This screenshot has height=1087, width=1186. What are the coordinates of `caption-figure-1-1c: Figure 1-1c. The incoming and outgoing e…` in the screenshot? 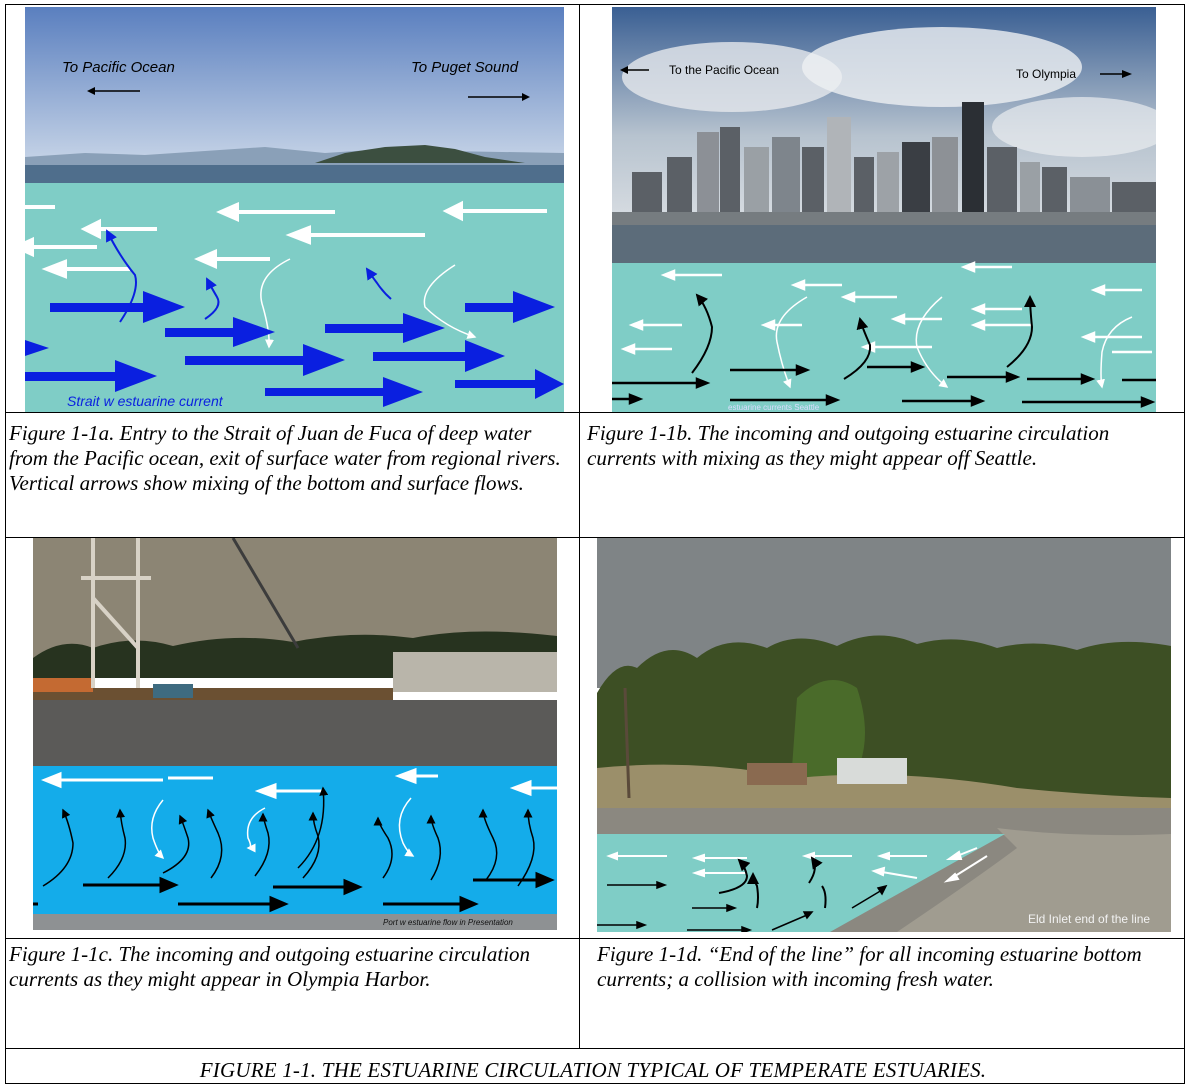 It's located at (270, 966).